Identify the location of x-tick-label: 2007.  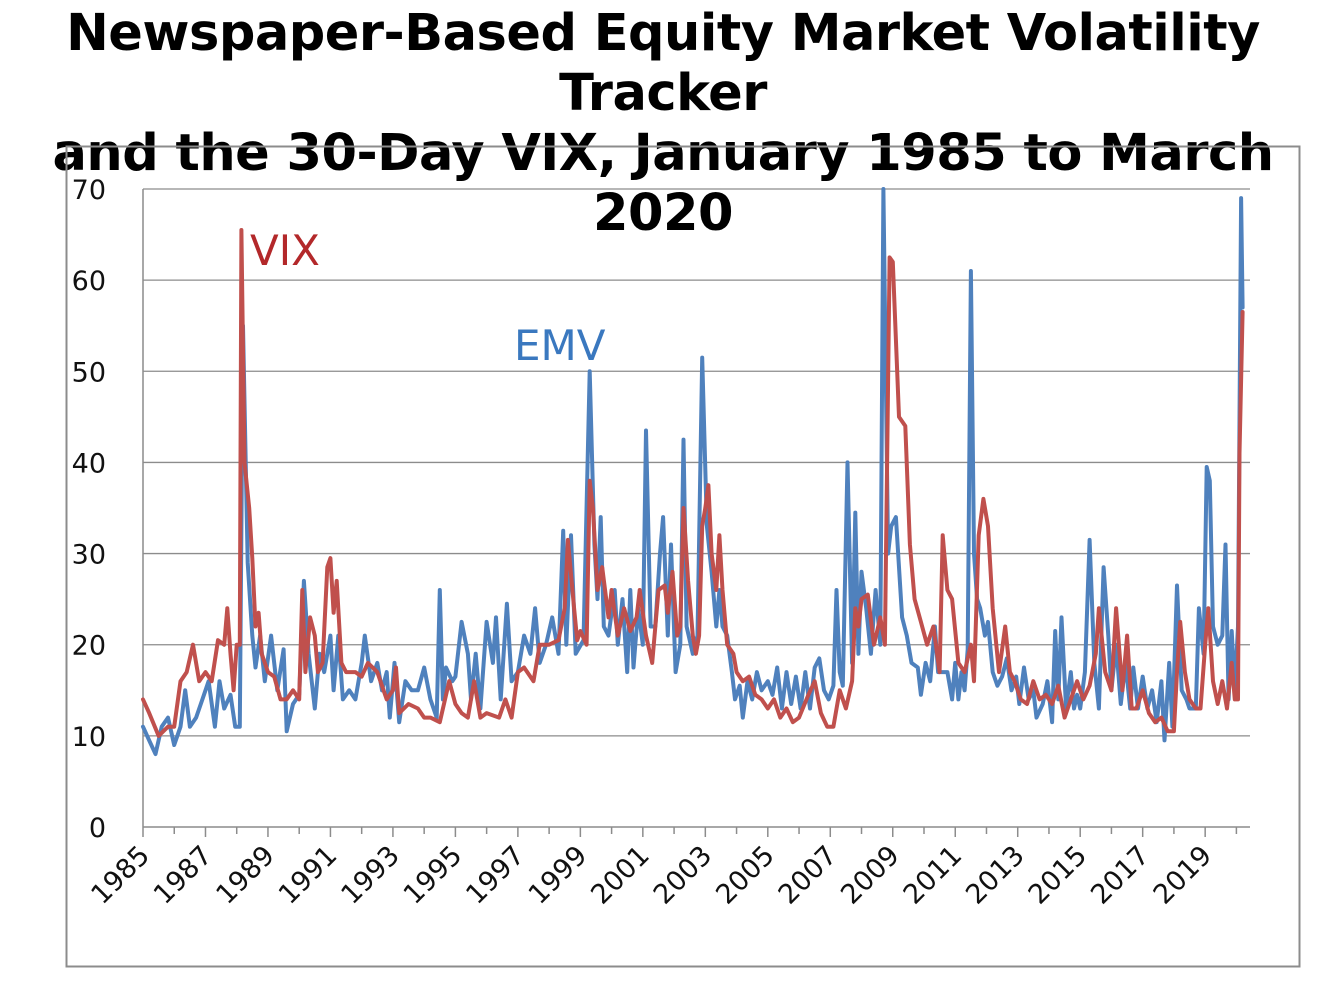
(808, 875).